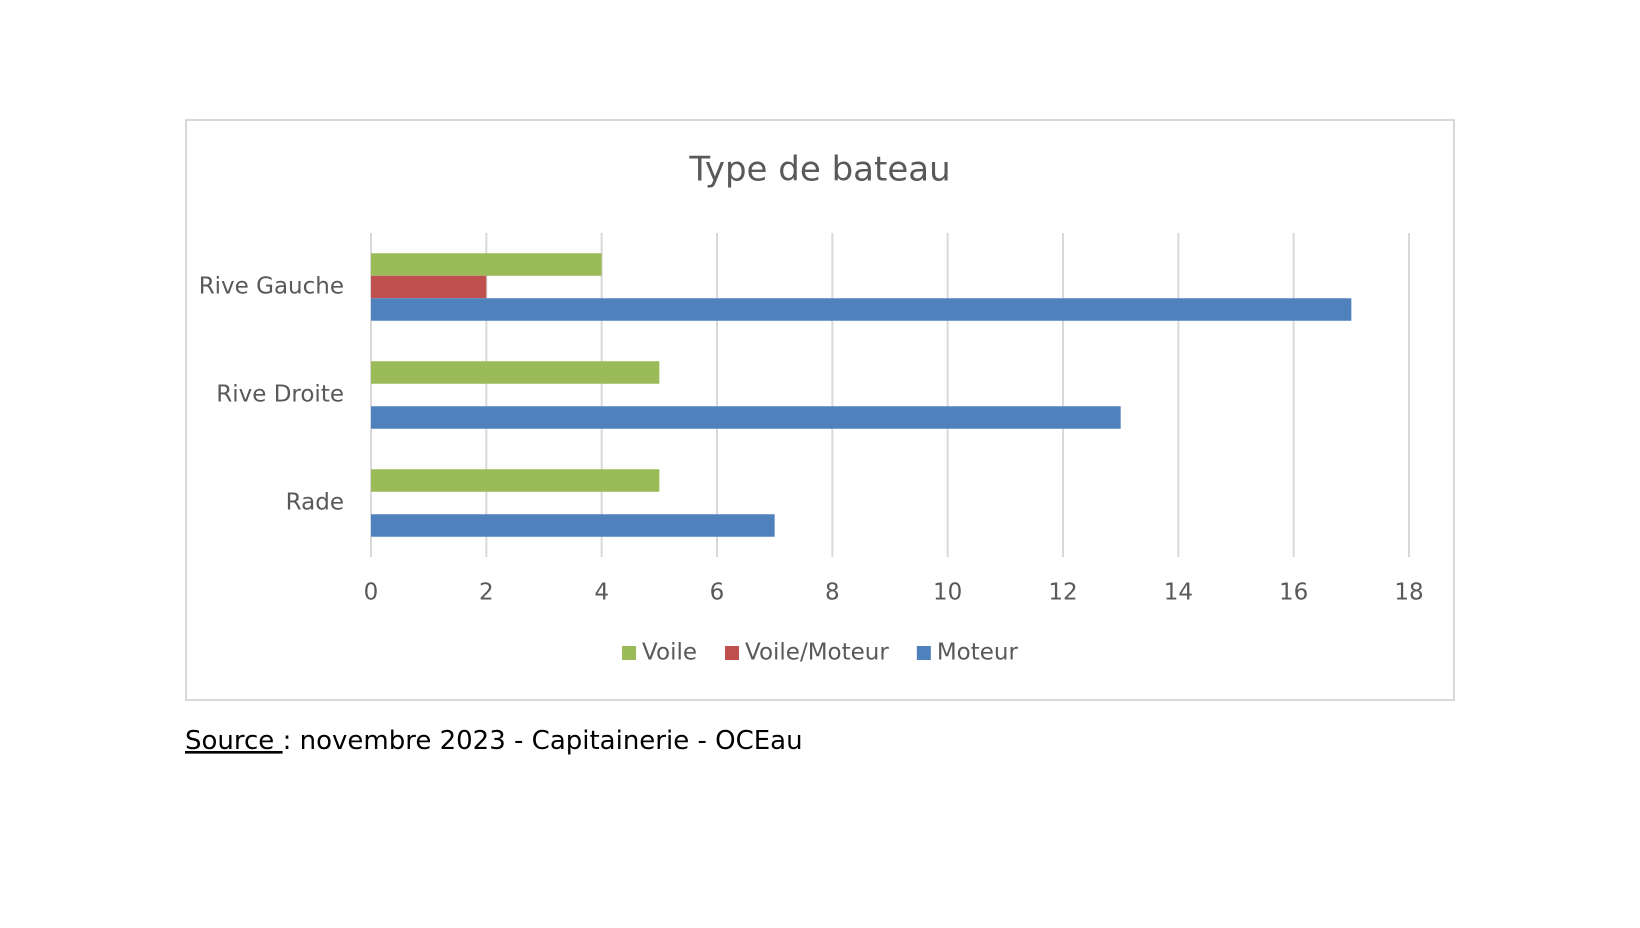 This screenshot has height=928, width=1640. Describe the element at coordinates (280, 395) in the screenshot. I see `y-tick-label: Rive Droite` at that location.